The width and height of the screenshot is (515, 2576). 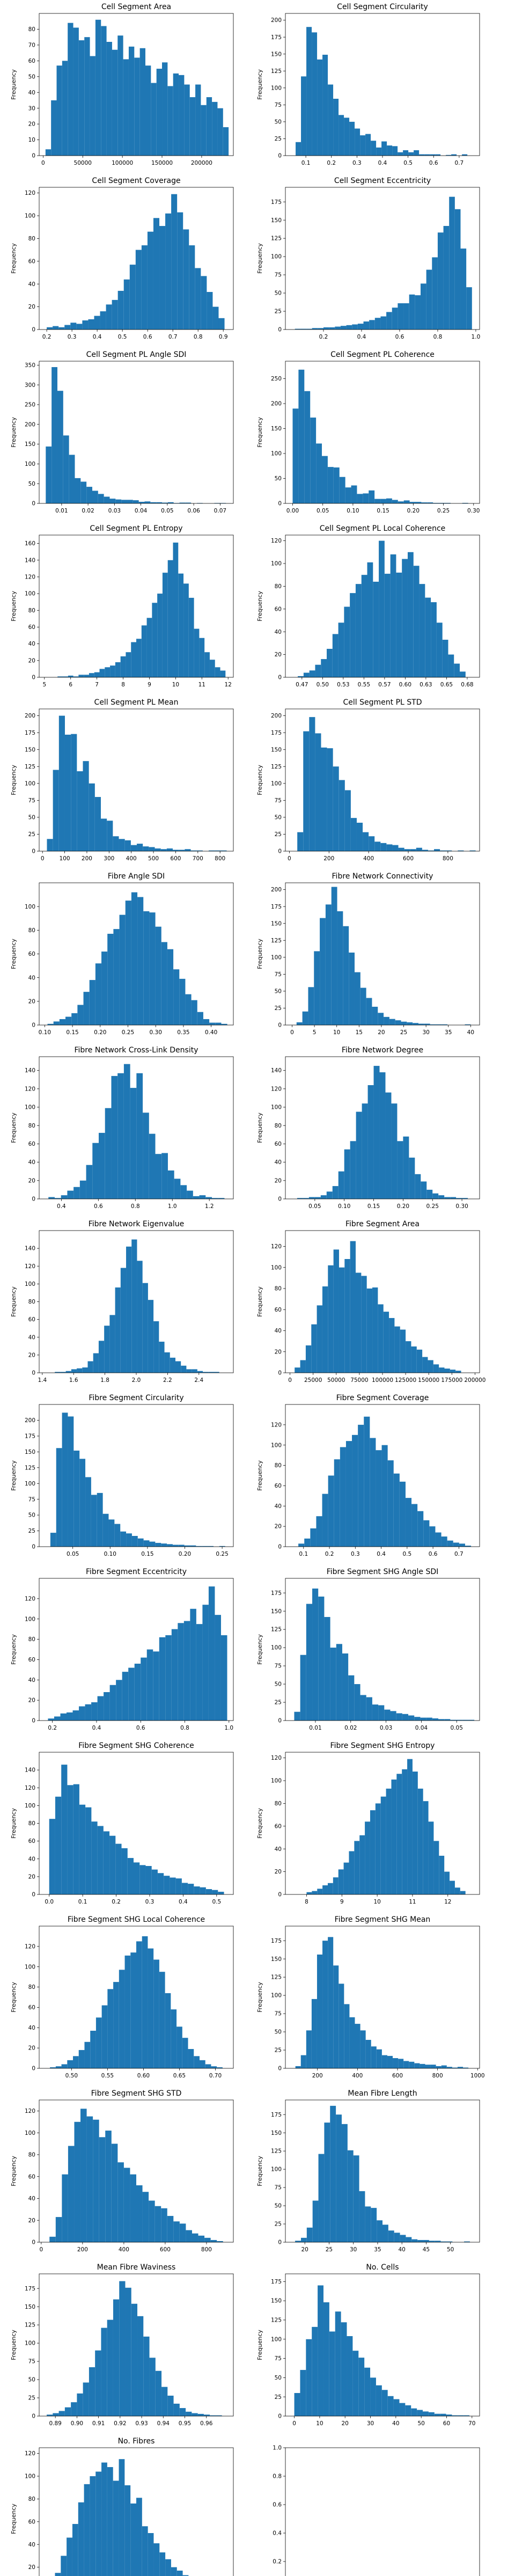 I want to click on y-tick-label: 30, so click(x=32, y=108).